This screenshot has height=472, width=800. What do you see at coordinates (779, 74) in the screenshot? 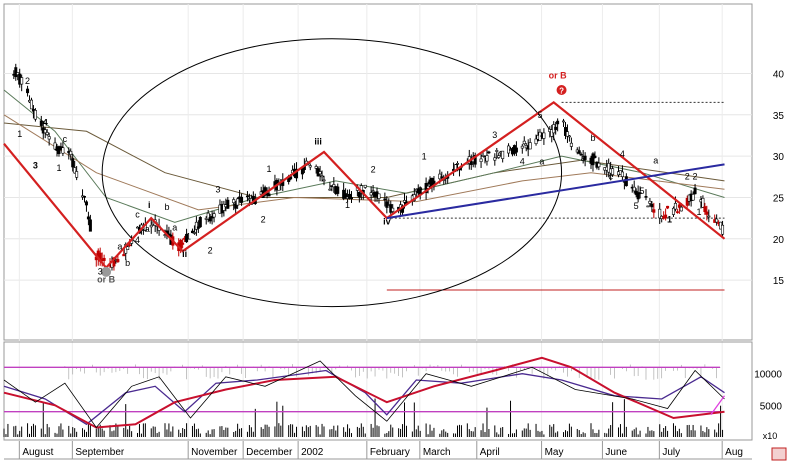
I see `price-tick-label: 40` at bounding box center [779, 74].